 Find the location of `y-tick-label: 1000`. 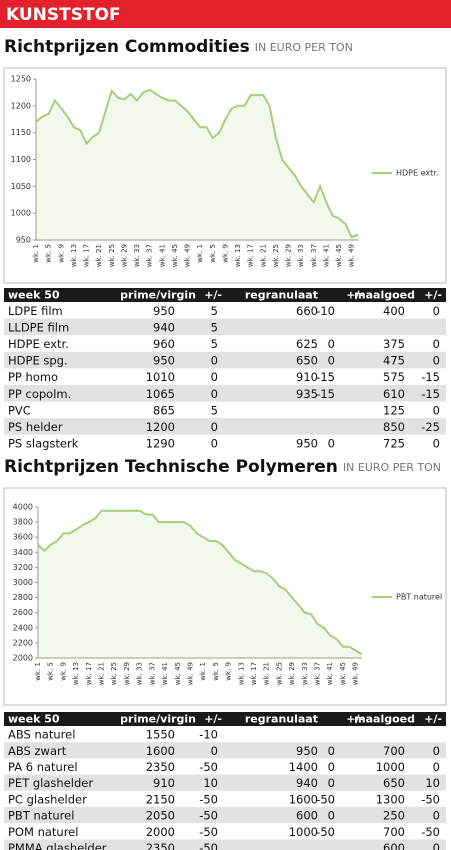

y-tick-label: 1000 is located at coordinates (21, 213).